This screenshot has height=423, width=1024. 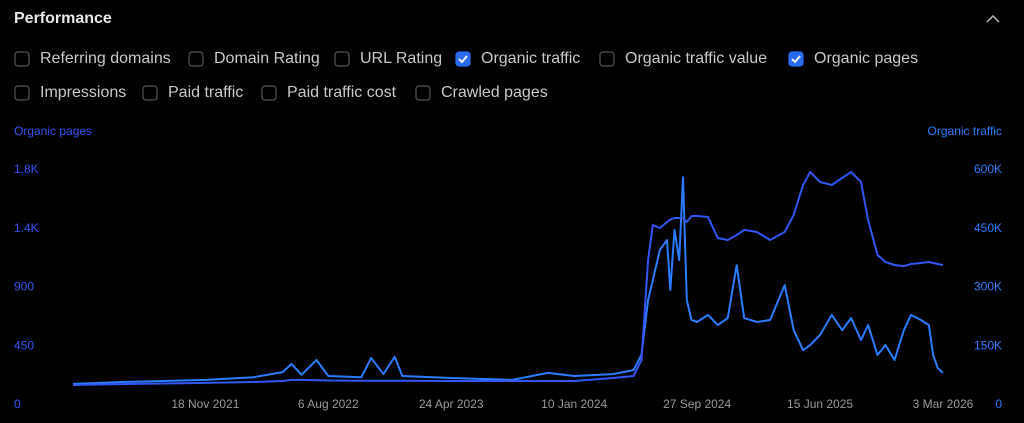 What do you see at coordinates (328, 404) in the screenshot?
I see `x-tick-label: 6 Aug 2022` at bounding box center [328, 404].